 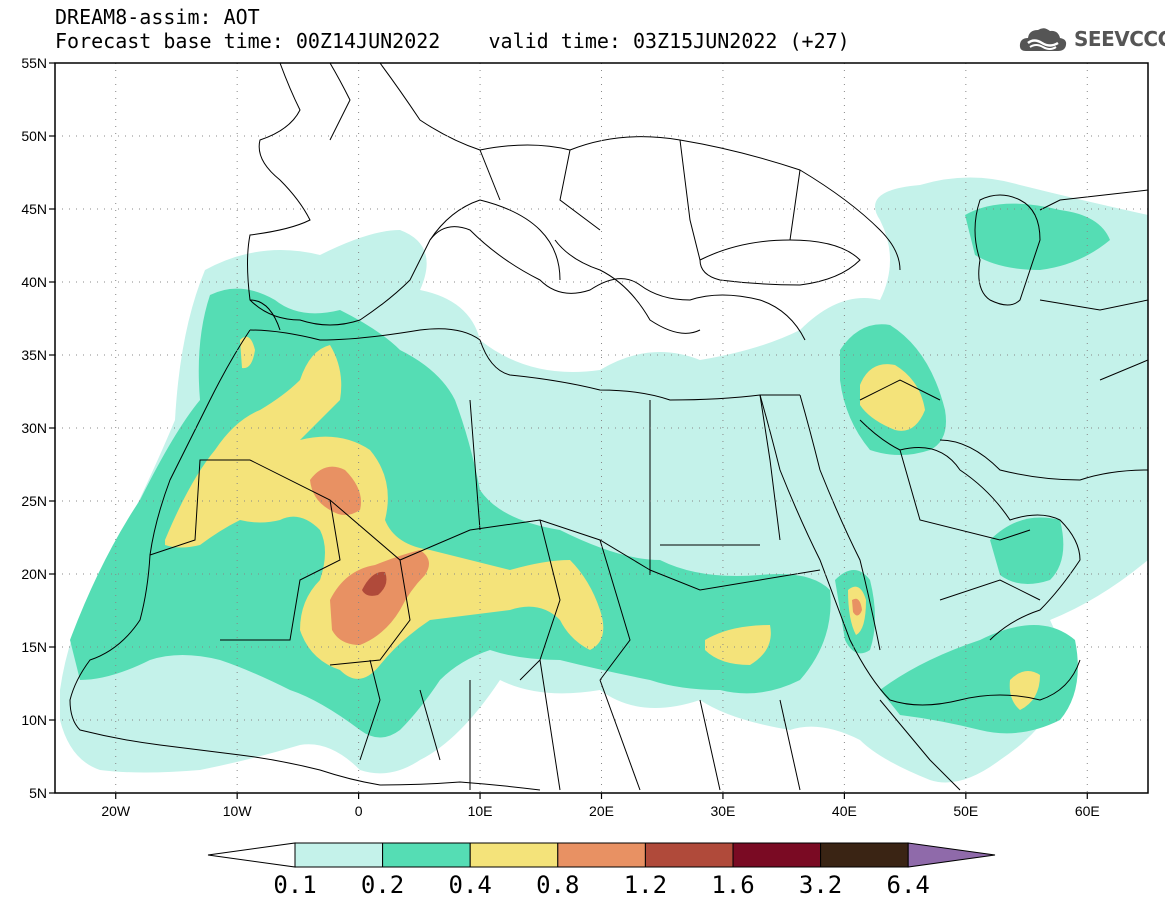 What do you see at coordinates (1119, 39) in the screenshot?
I see `logo-text: SEEVCCC` at bounding box center [1119, 39].